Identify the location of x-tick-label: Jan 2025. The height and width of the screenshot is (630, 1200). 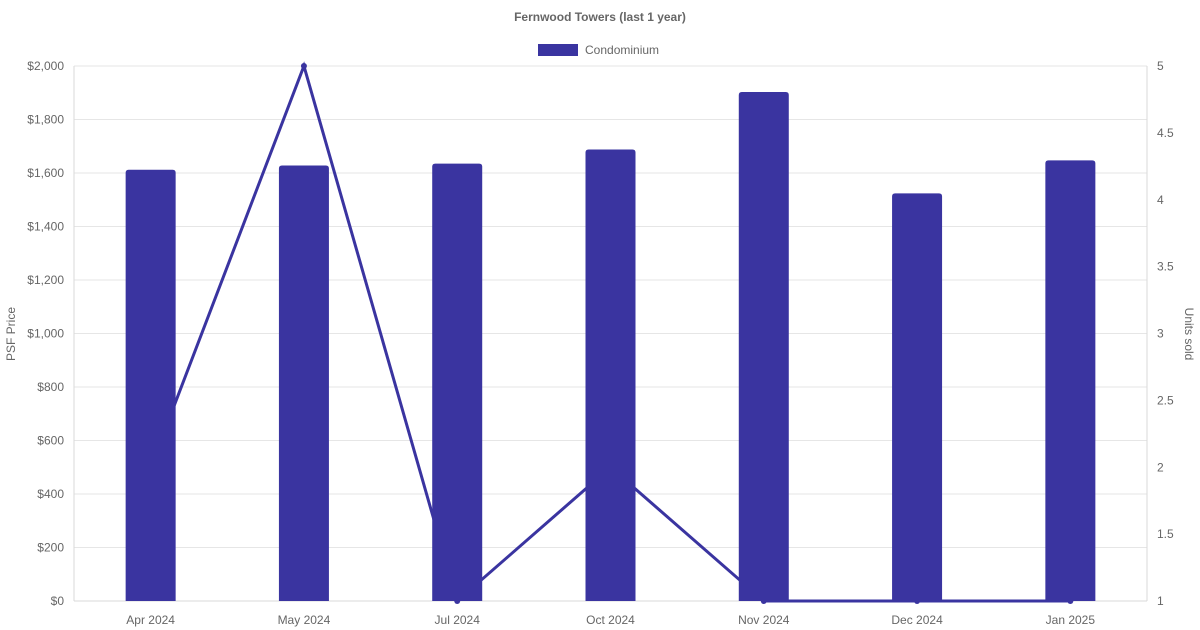
(1071, 620).